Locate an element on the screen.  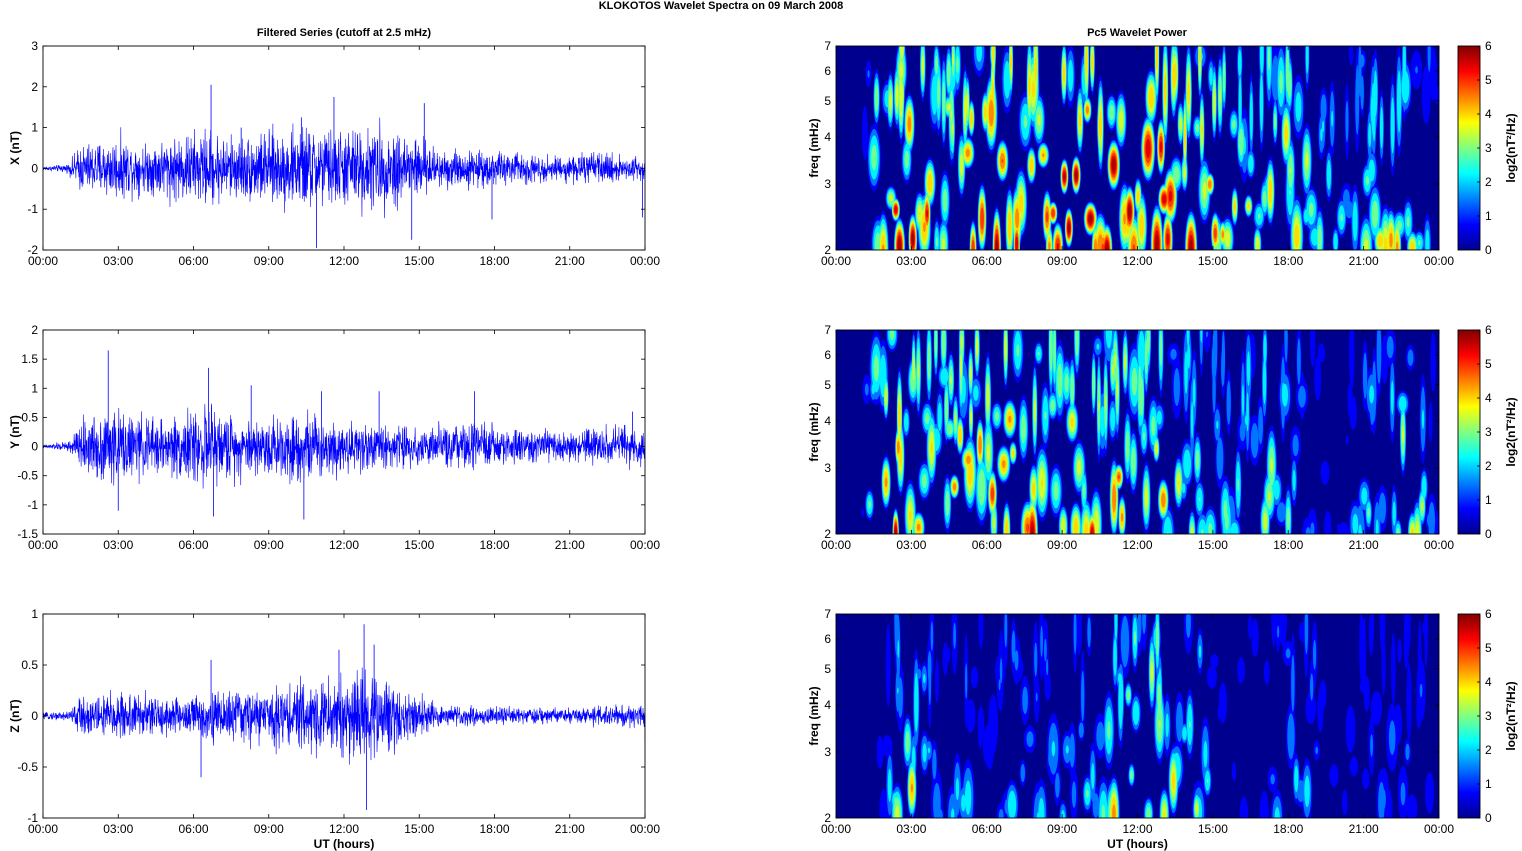
series-line-y is located at coordinates (344, 446).